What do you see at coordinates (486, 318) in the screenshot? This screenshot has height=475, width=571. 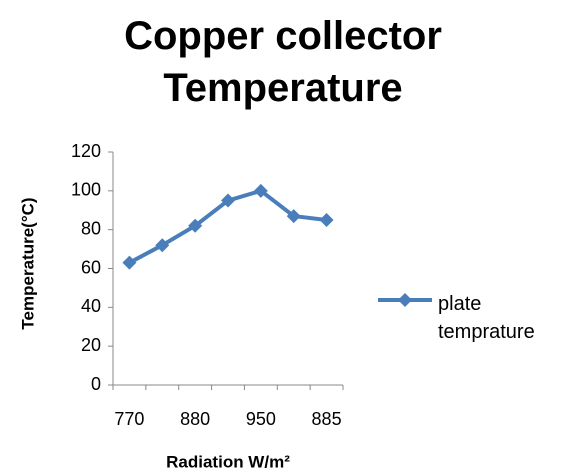 I see `legend-label: plate temprature` at bounding box center [486, 318].